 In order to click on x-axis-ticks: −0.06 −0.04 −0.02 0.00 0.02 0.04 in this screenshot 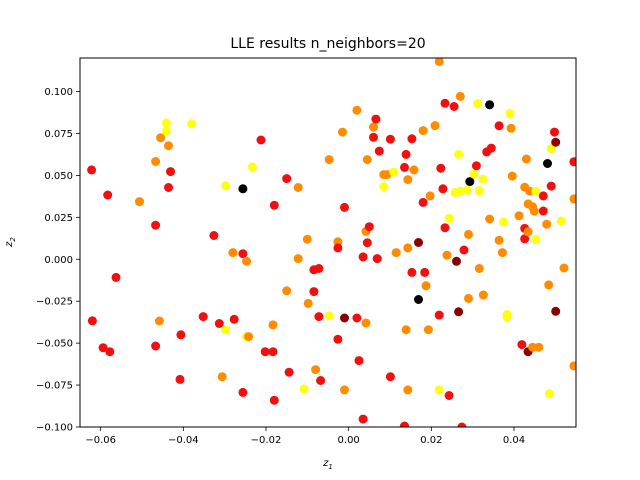, I will do `click(305, 436)`.